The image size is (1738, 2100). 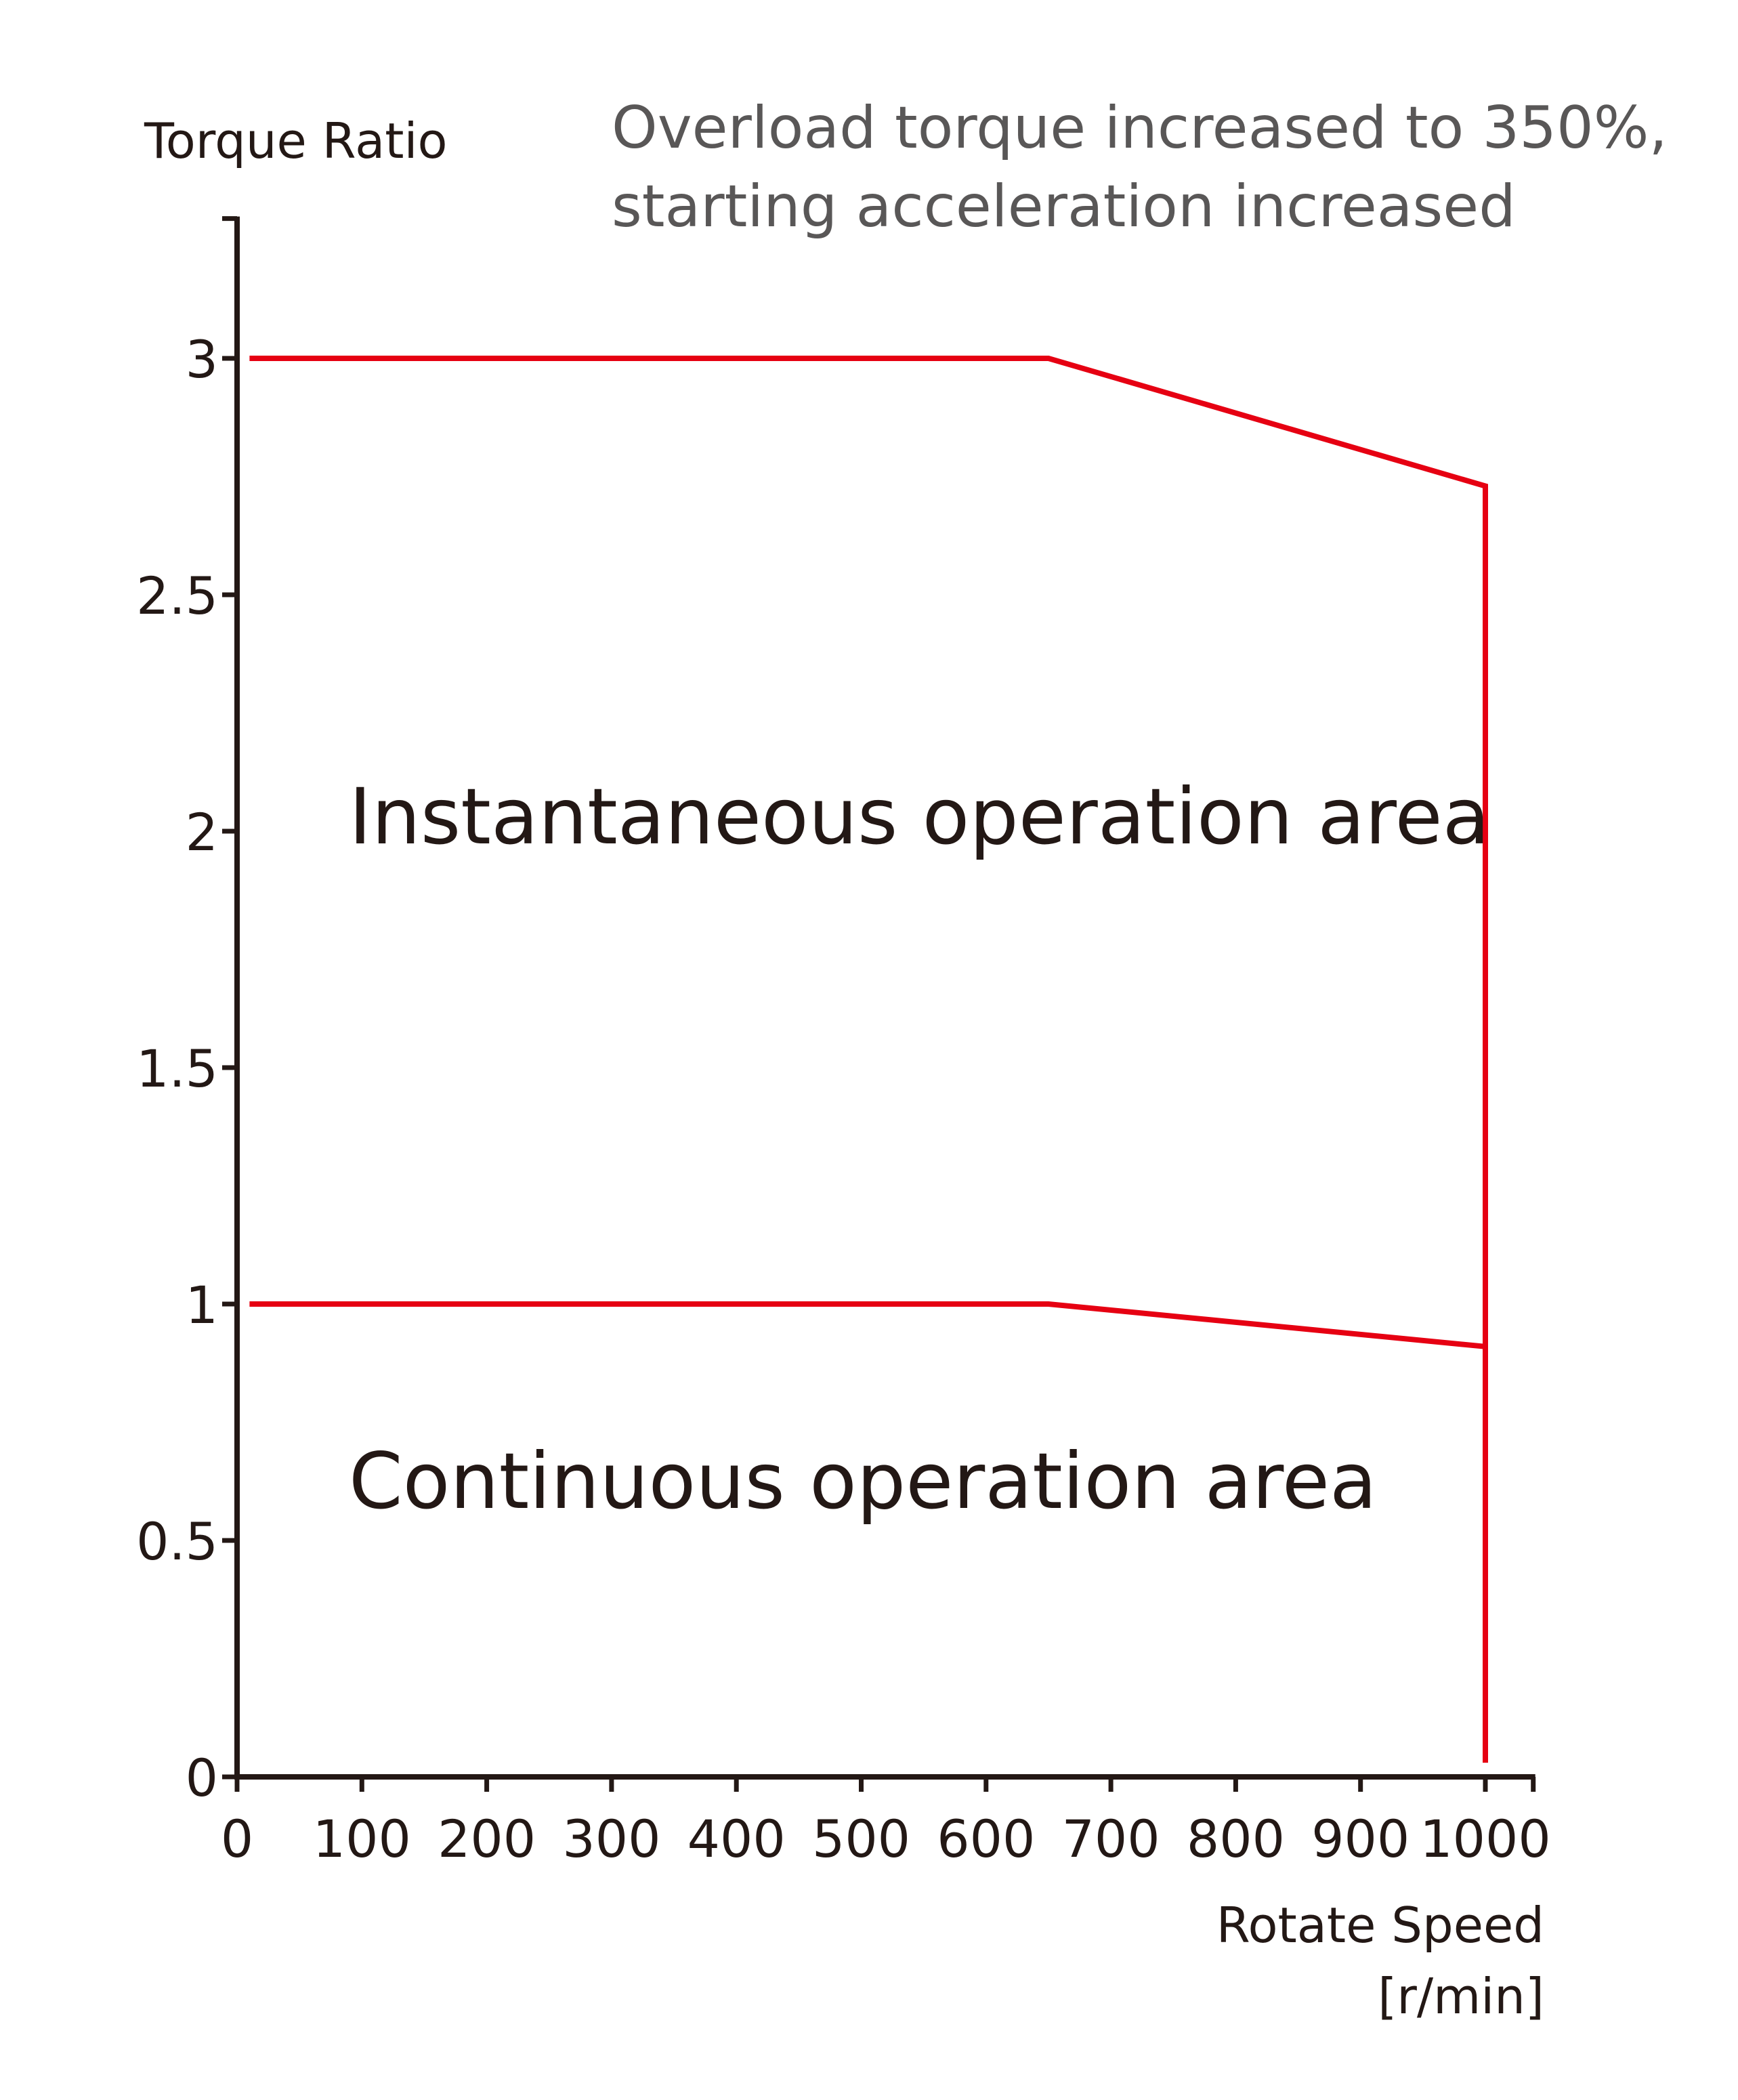 I want to click on x-axis-unit: [r/min], so click(x=1461, y=1996).